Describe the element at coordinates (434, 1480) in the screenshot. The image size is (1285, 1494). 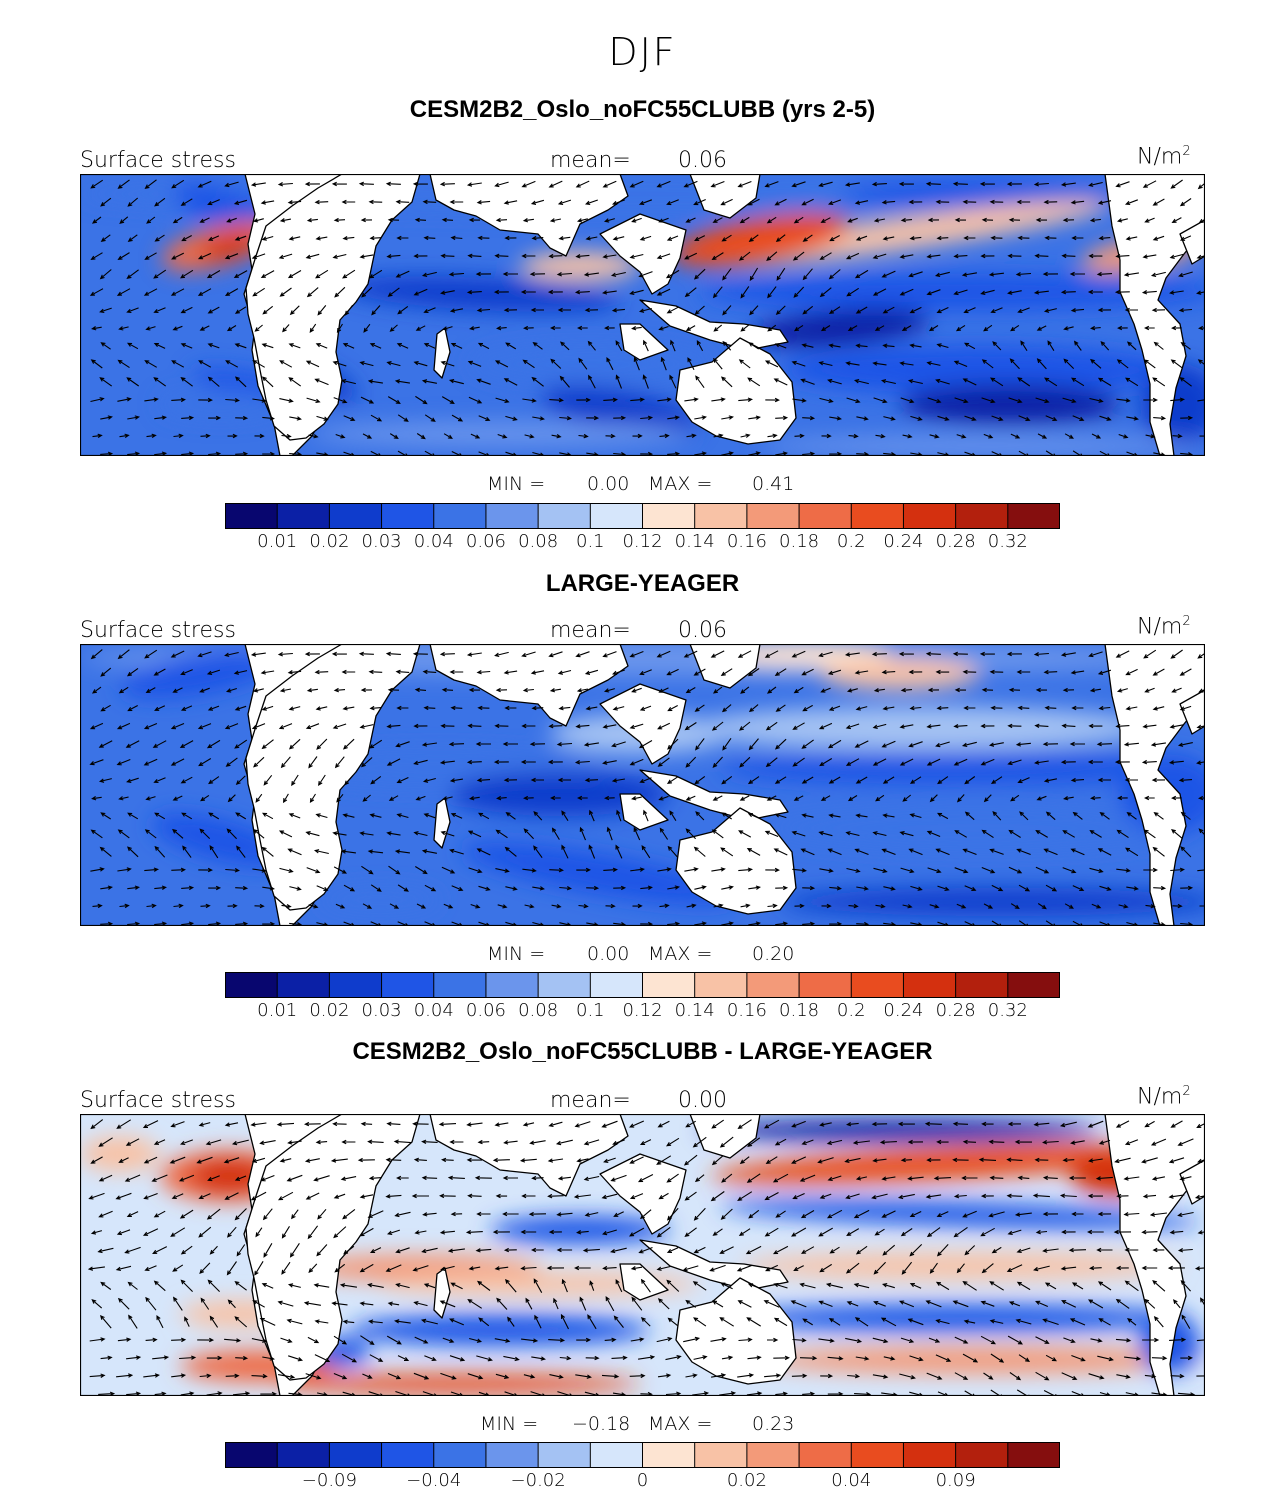
I see `colorbar-tick-label: −0.04` at that location.